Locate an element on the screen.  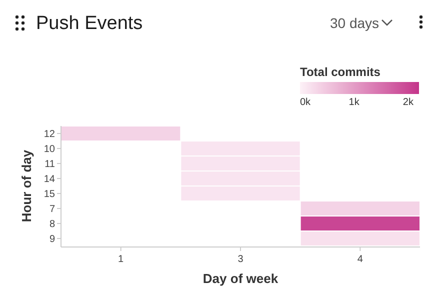
x-axis-title: Day of week is located at coordinates (240, 278).